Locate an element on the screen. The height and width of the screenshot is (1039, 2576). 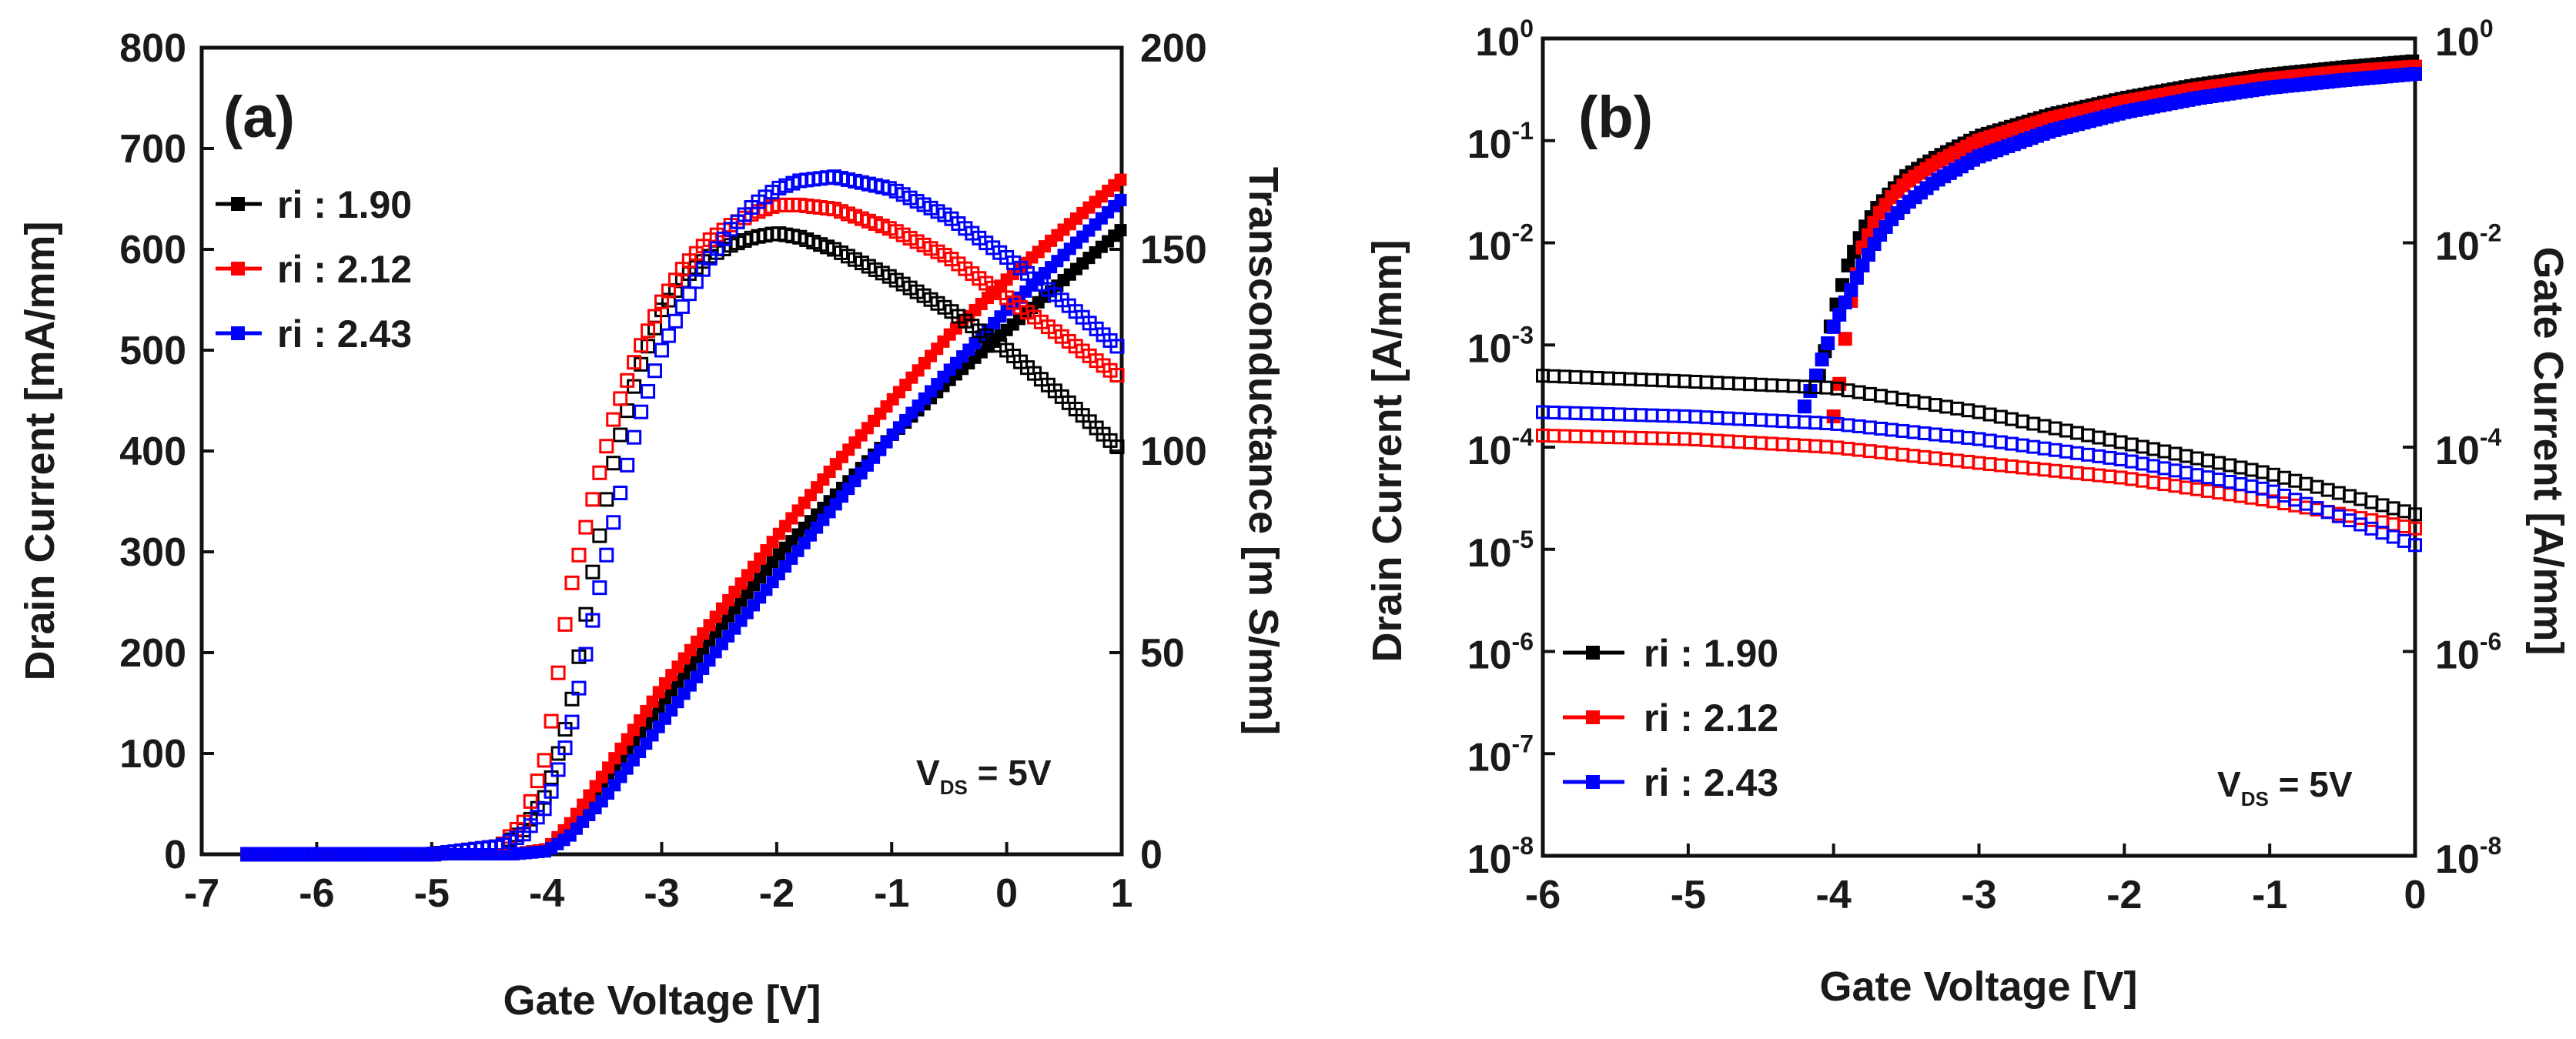
panel-b-left-tick-label: 10⁻³ is located at coordinates (1500, 346).